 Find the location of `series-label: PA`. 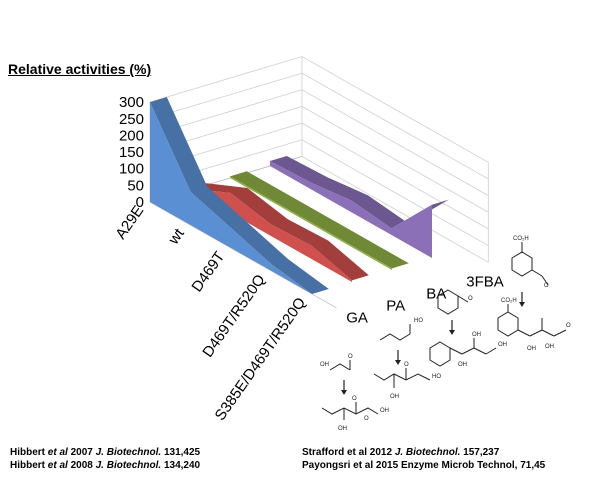

series-label: PA is located at coordinates (395, 305).